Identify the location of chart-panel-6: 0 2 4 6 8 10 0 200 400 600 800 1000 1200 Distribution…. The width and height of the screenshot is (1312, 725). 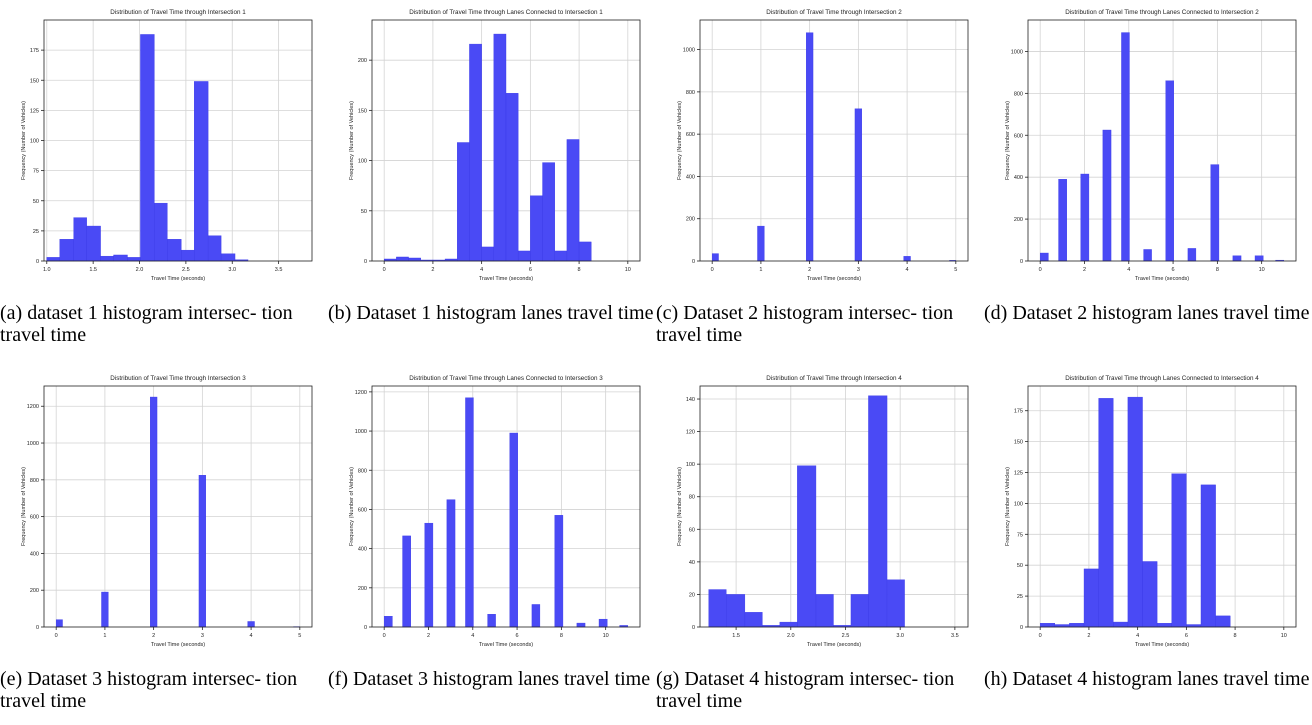
(492, 528).